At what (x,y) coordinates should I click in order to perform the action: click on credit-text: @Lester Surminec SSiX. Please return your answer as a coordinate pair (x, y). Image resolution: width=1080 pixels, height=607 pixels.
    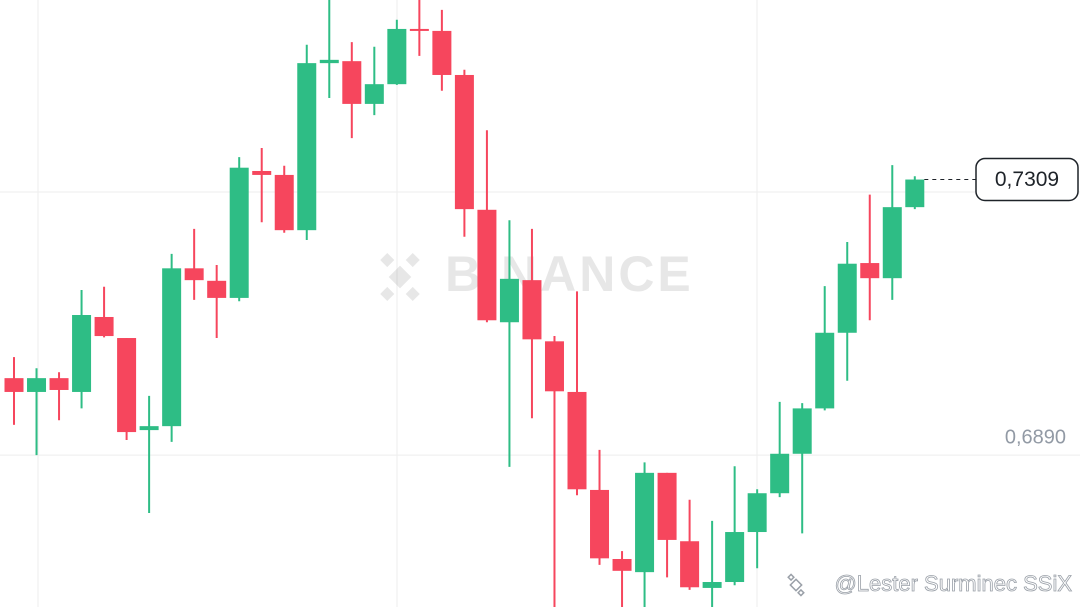
    Looking at the image, I should click on (953, 583).